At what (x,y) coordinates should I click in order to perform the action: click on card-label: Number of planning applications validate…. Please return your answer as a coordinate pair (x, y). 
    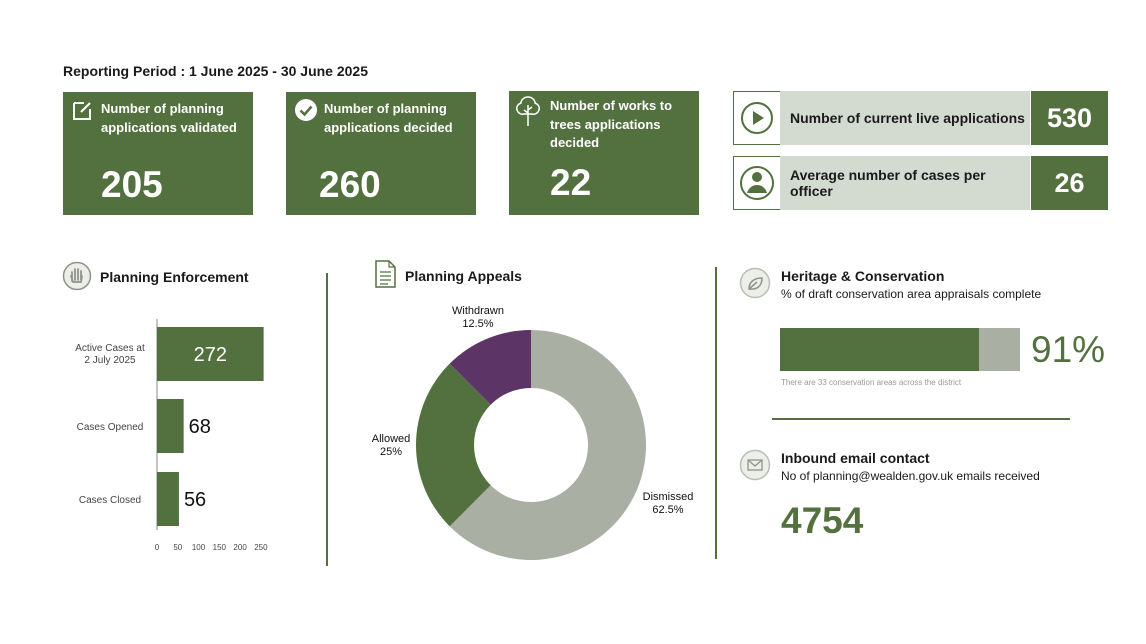
    Looking at the image, I should click on (169, 118).